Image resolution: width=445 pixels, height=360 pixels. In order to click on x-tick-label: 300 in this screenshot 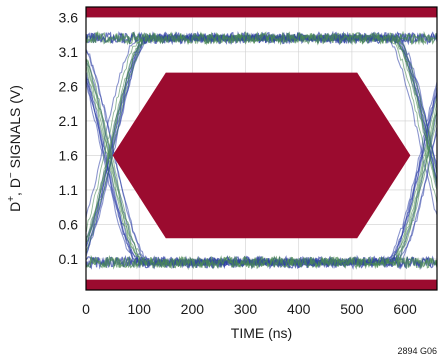, I will do `click(246, 309)`.